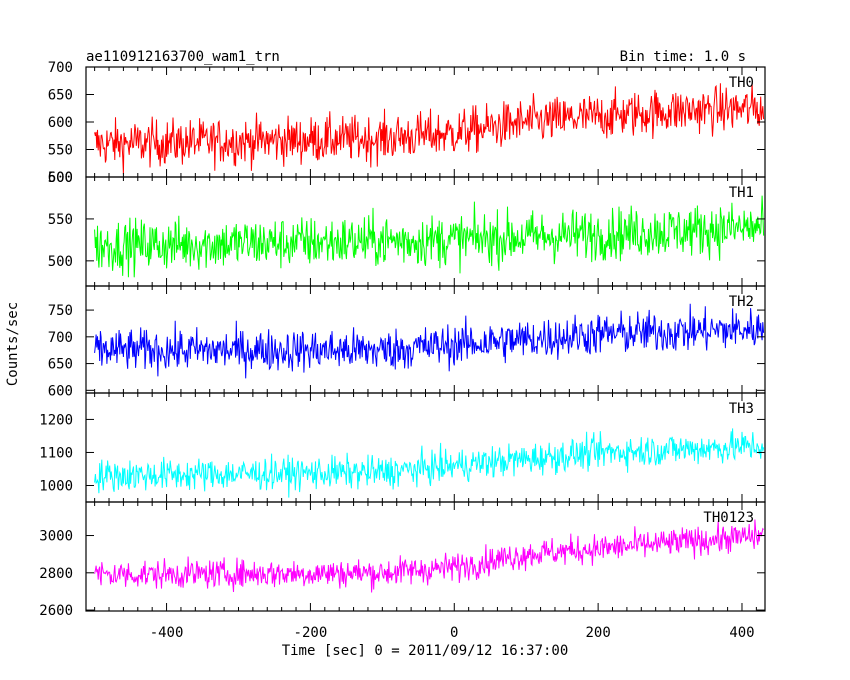 The image size is (850, 680). I want to click on series-line-th3, so click(429, 463).